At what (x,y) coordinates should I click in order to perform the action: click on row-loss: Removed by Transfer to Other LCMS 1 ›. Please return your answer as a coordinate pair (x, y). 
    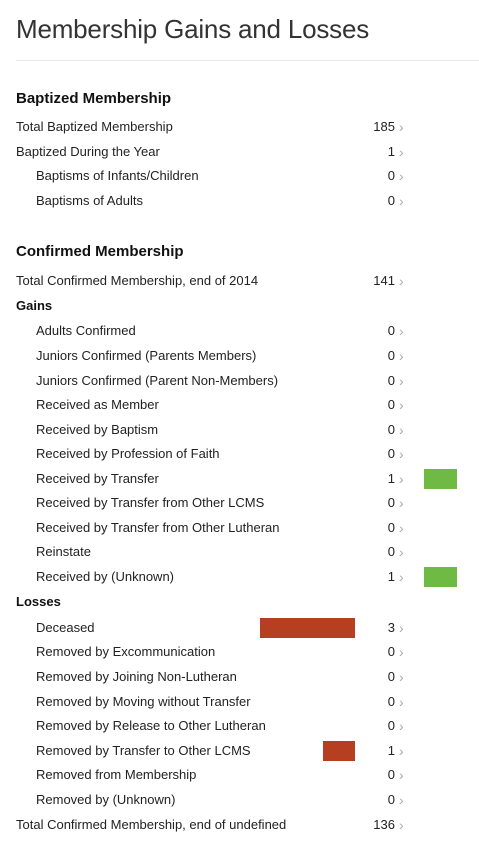
    Looking at the image, I should click on (239, 751).